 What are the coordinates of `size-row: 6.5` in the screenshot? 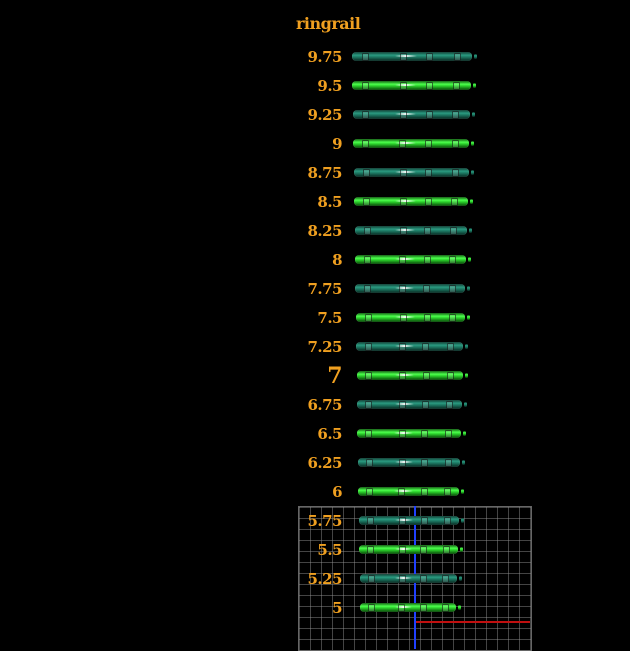 It's located at (315, 434).